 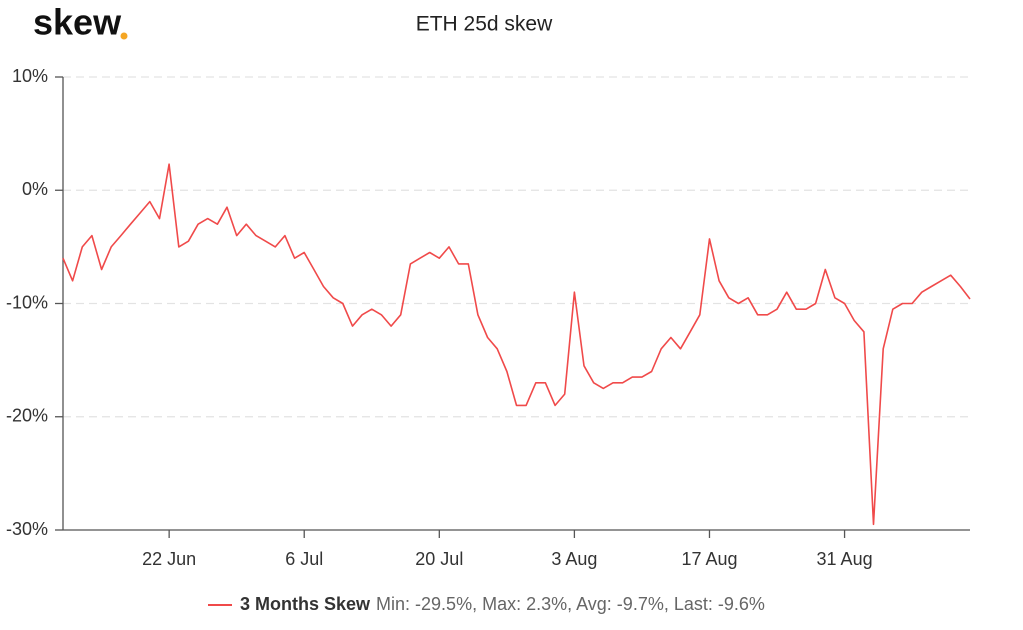 What do you see at coordinates (305, 604) in the screenshot?
I see `legend-name: 3 Months Skew` at bounding box center [305, 604].